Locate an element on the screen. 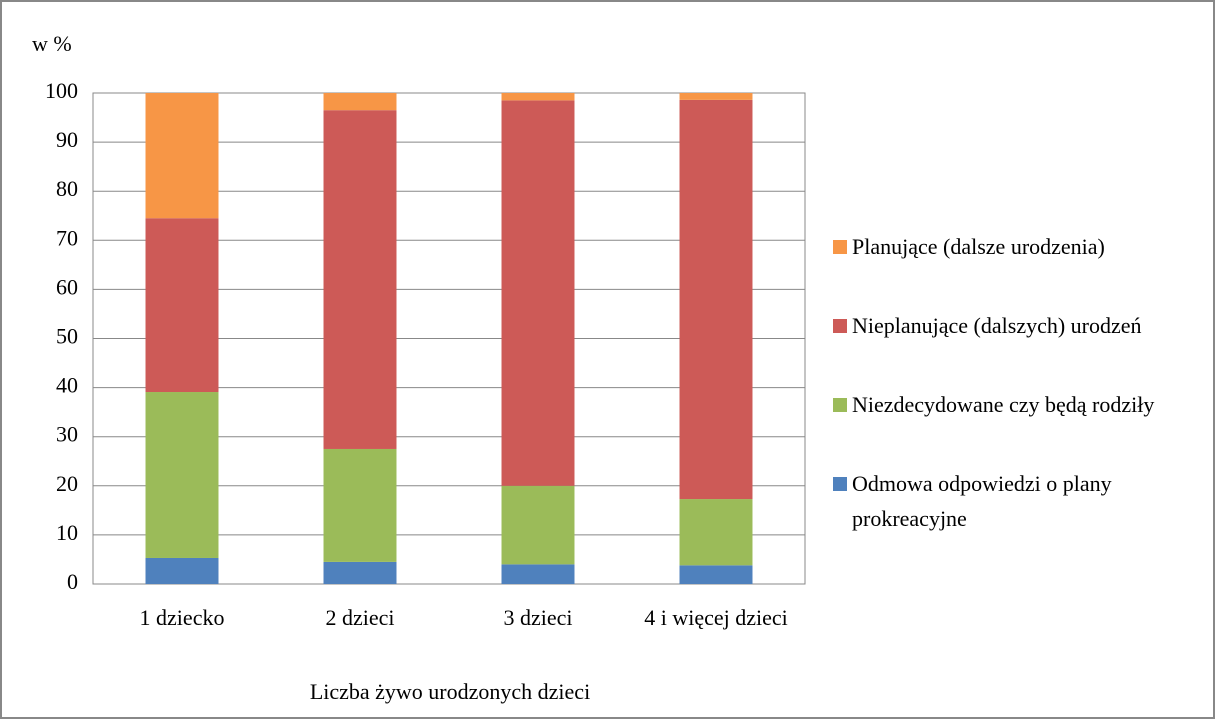 Image resolution: width=1216 pixels, height=720 pixels. x-tick-label: 1 dziecko is located at coordinates (182, 617).